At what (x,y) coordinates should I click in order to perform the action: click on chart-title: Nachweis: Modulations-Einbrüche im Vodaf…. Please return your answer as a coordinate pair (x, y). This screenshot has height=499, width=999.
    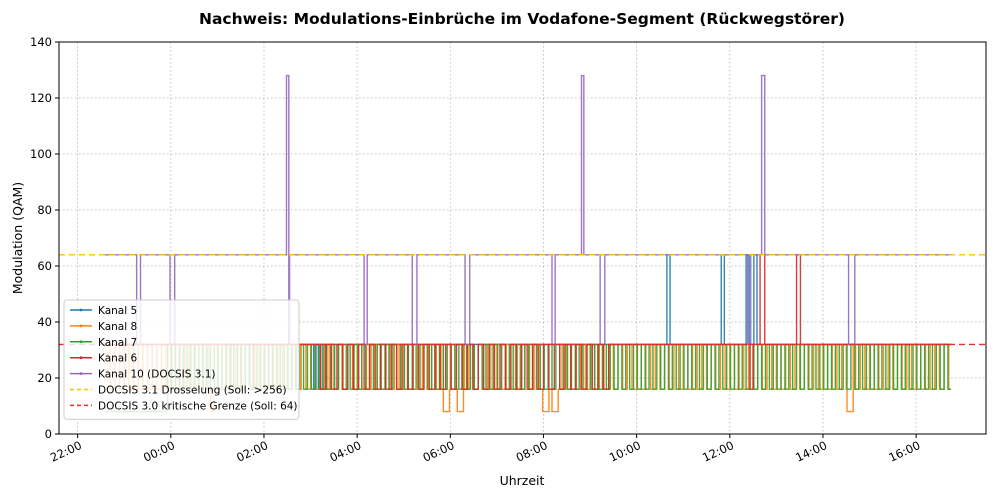
    Looking at the image, I should click on (522, 19).